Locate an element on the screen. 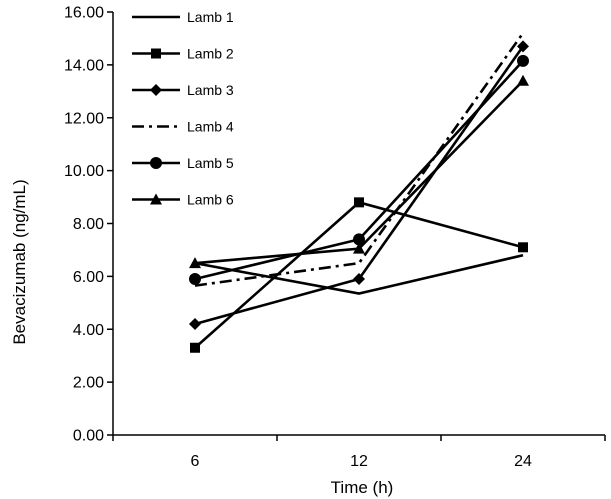 This screenshot has height=499, width=611. x-tick-label: 12 is located at coordinates (359, 461).